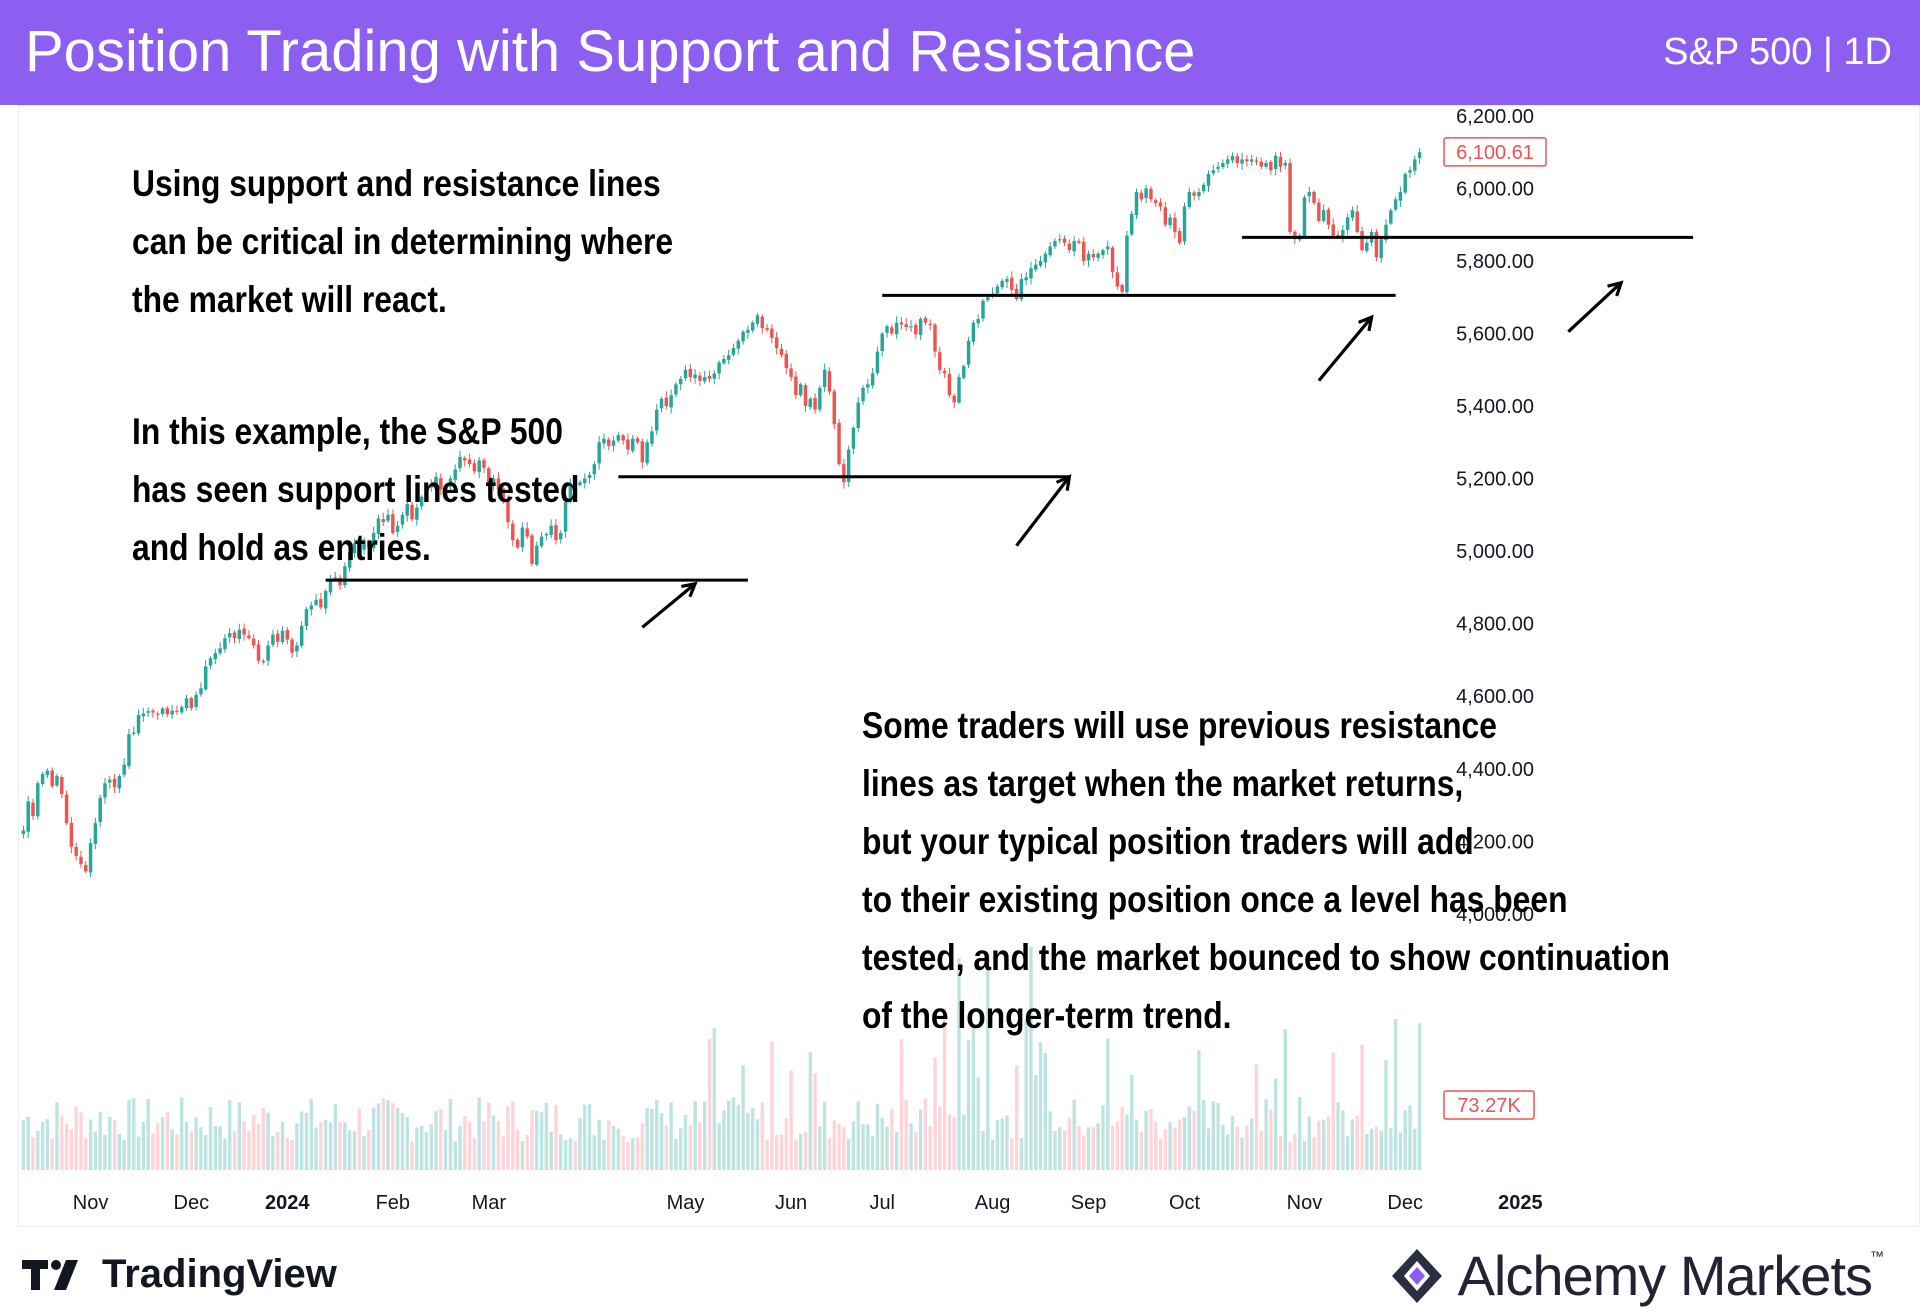 The image size is (1920, 1314). What do you see at coordinates (179, 1274) in the screenshot?
I see `tradingview-logo: TradingView` at bounding box center [179, 1274].